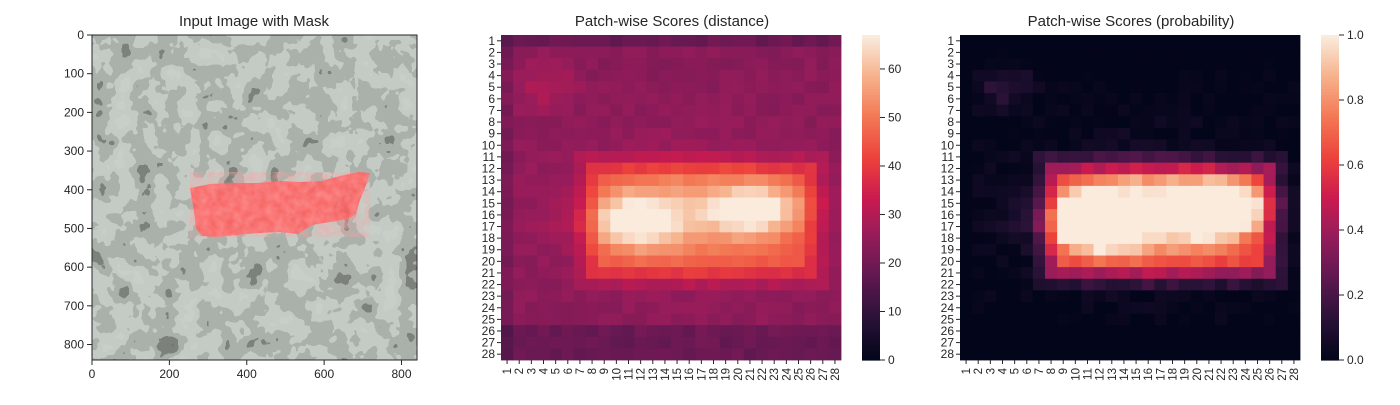 The image size is (1400, 405). I want to click on y-tick-label: 9, so click(950, 134).